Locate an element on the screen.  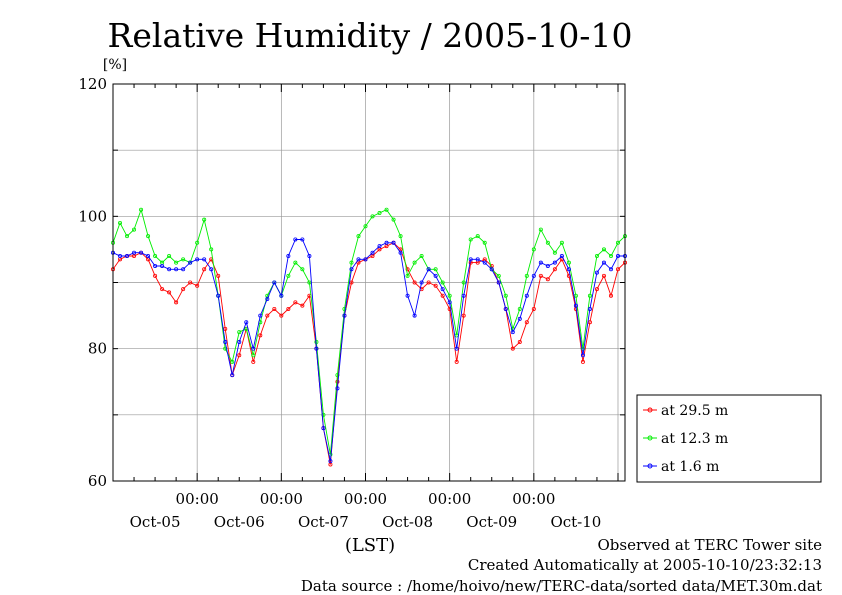
legend-box is located at coordinates (729, 438).